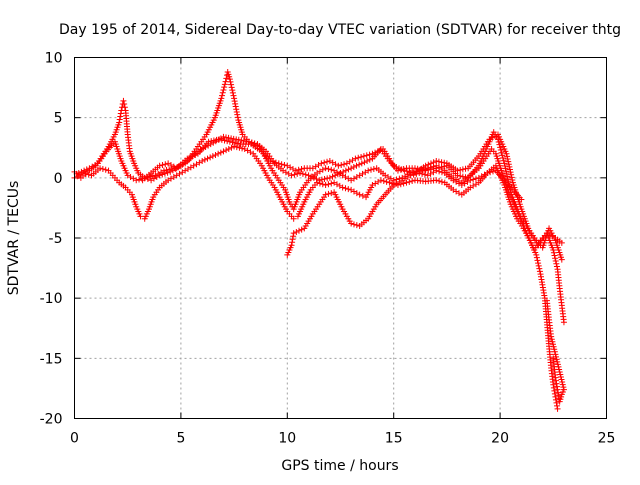 This screenshot has height=485, width=640. I want to click on y-tick-label: -20, so click(51, 420).